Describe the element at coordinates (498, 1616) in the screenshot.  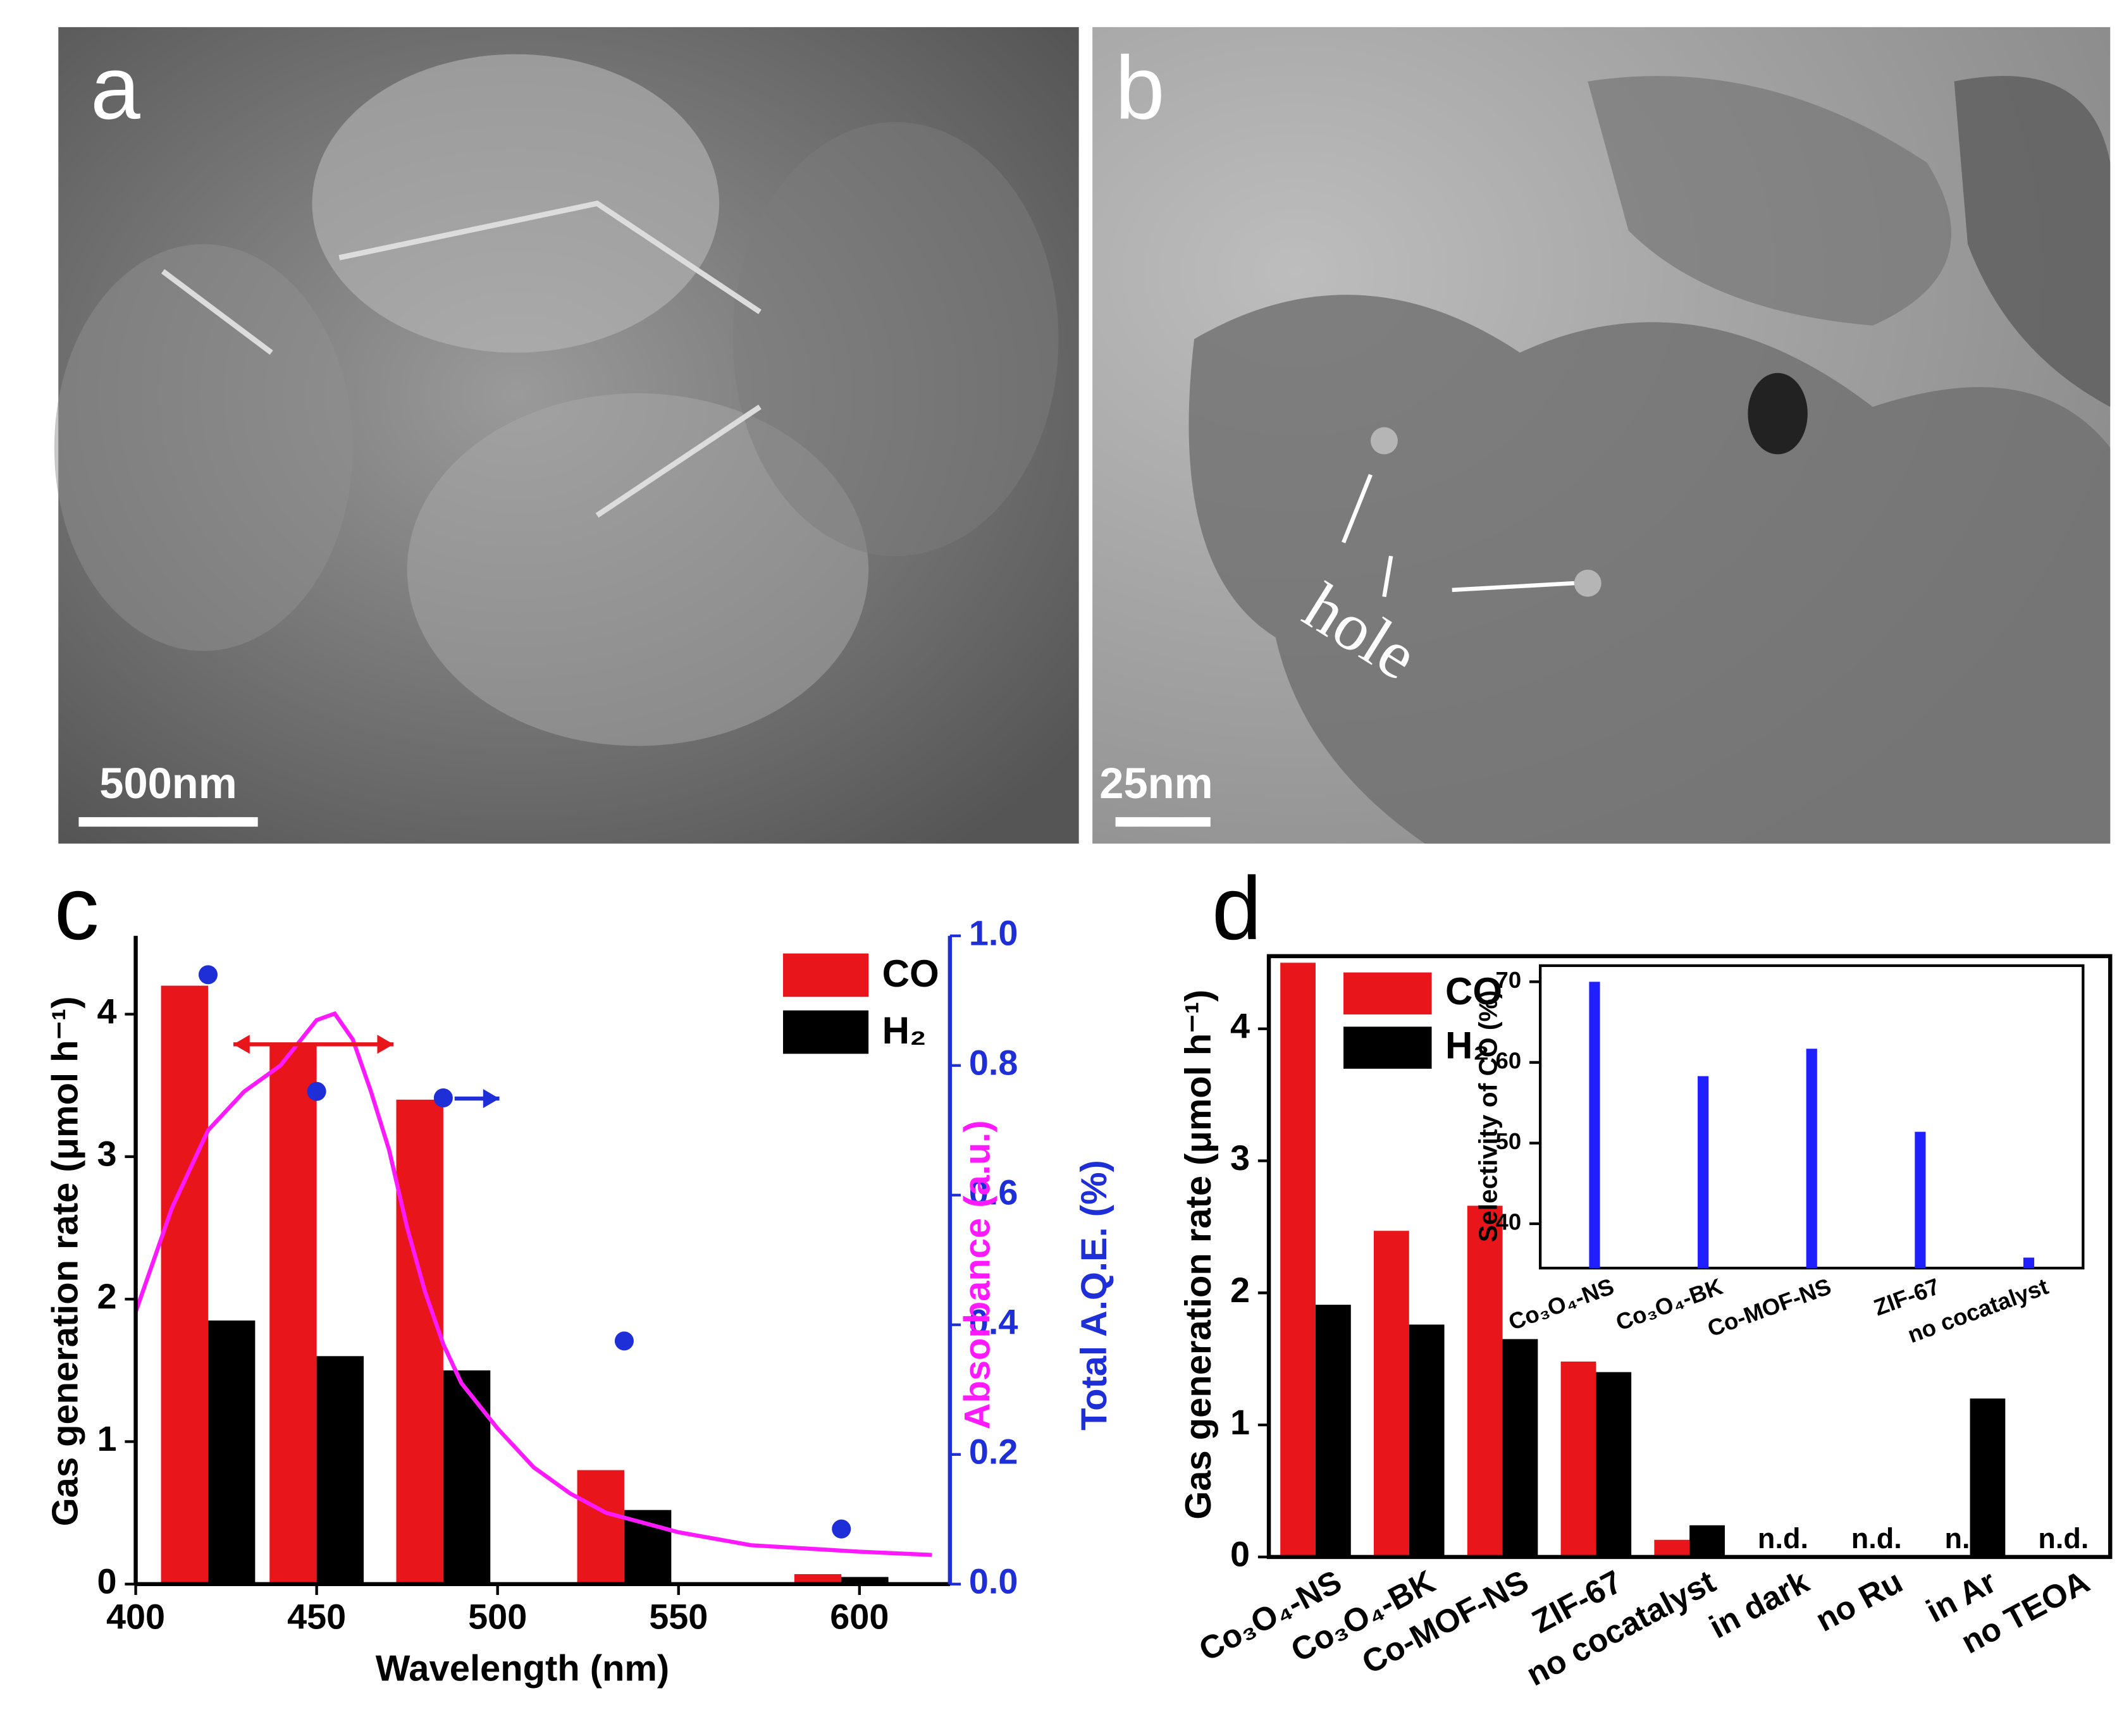
I see `x-tick-label: 500` at that location.